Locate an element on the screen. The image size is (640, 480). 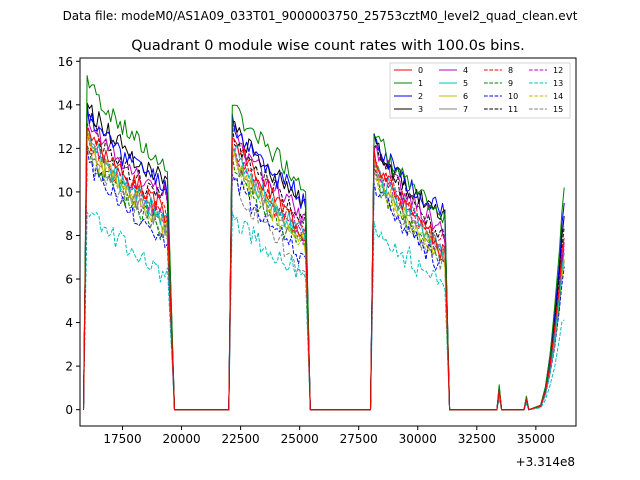
legend-label-9: 9 is located at coordinates (510, 83).